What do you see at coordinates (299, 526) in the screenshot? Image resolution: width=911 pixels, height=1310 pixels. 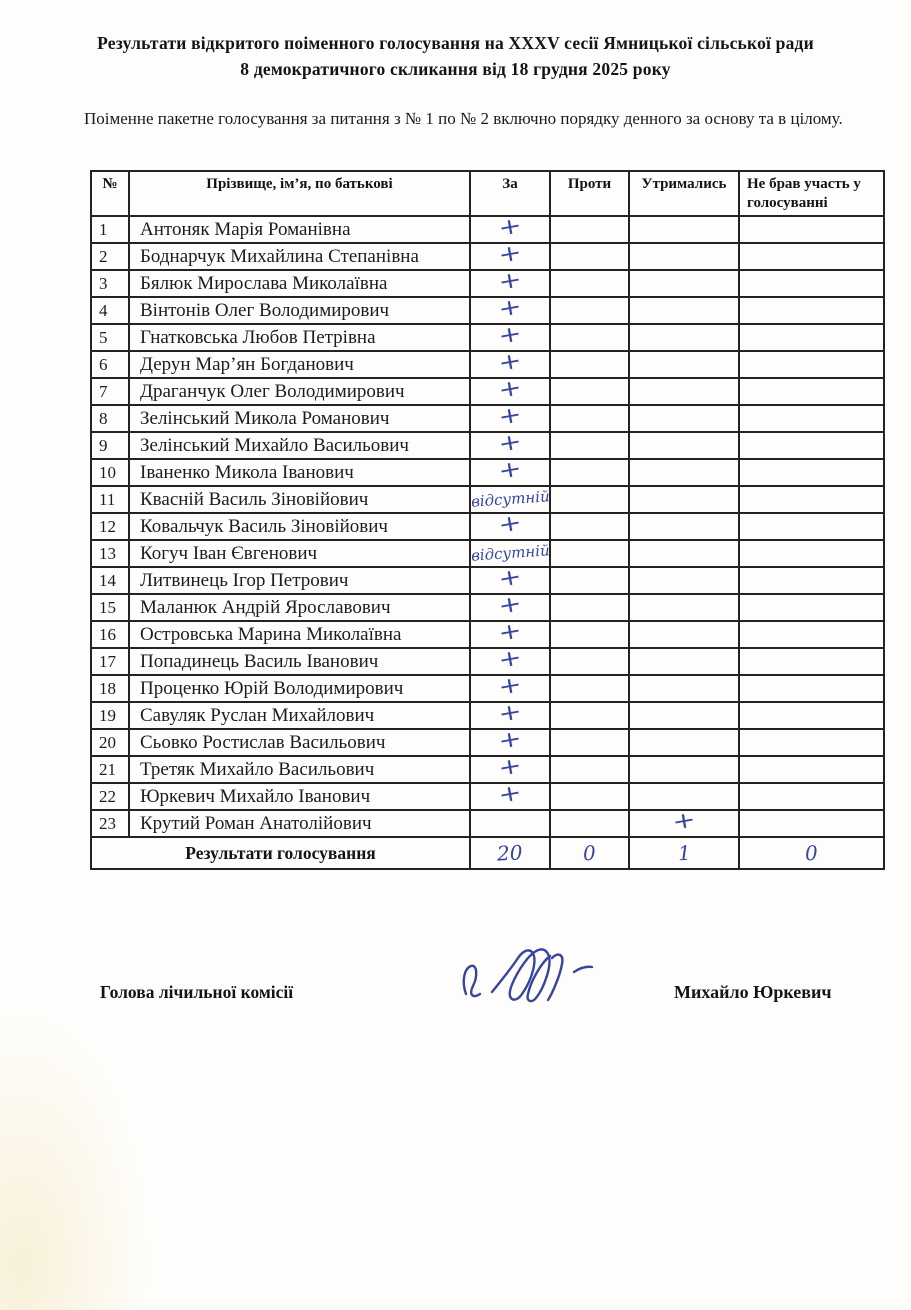 I see `deputy-name: Ковальчук Василь Зіновійович` at bounding box center [299, 526].